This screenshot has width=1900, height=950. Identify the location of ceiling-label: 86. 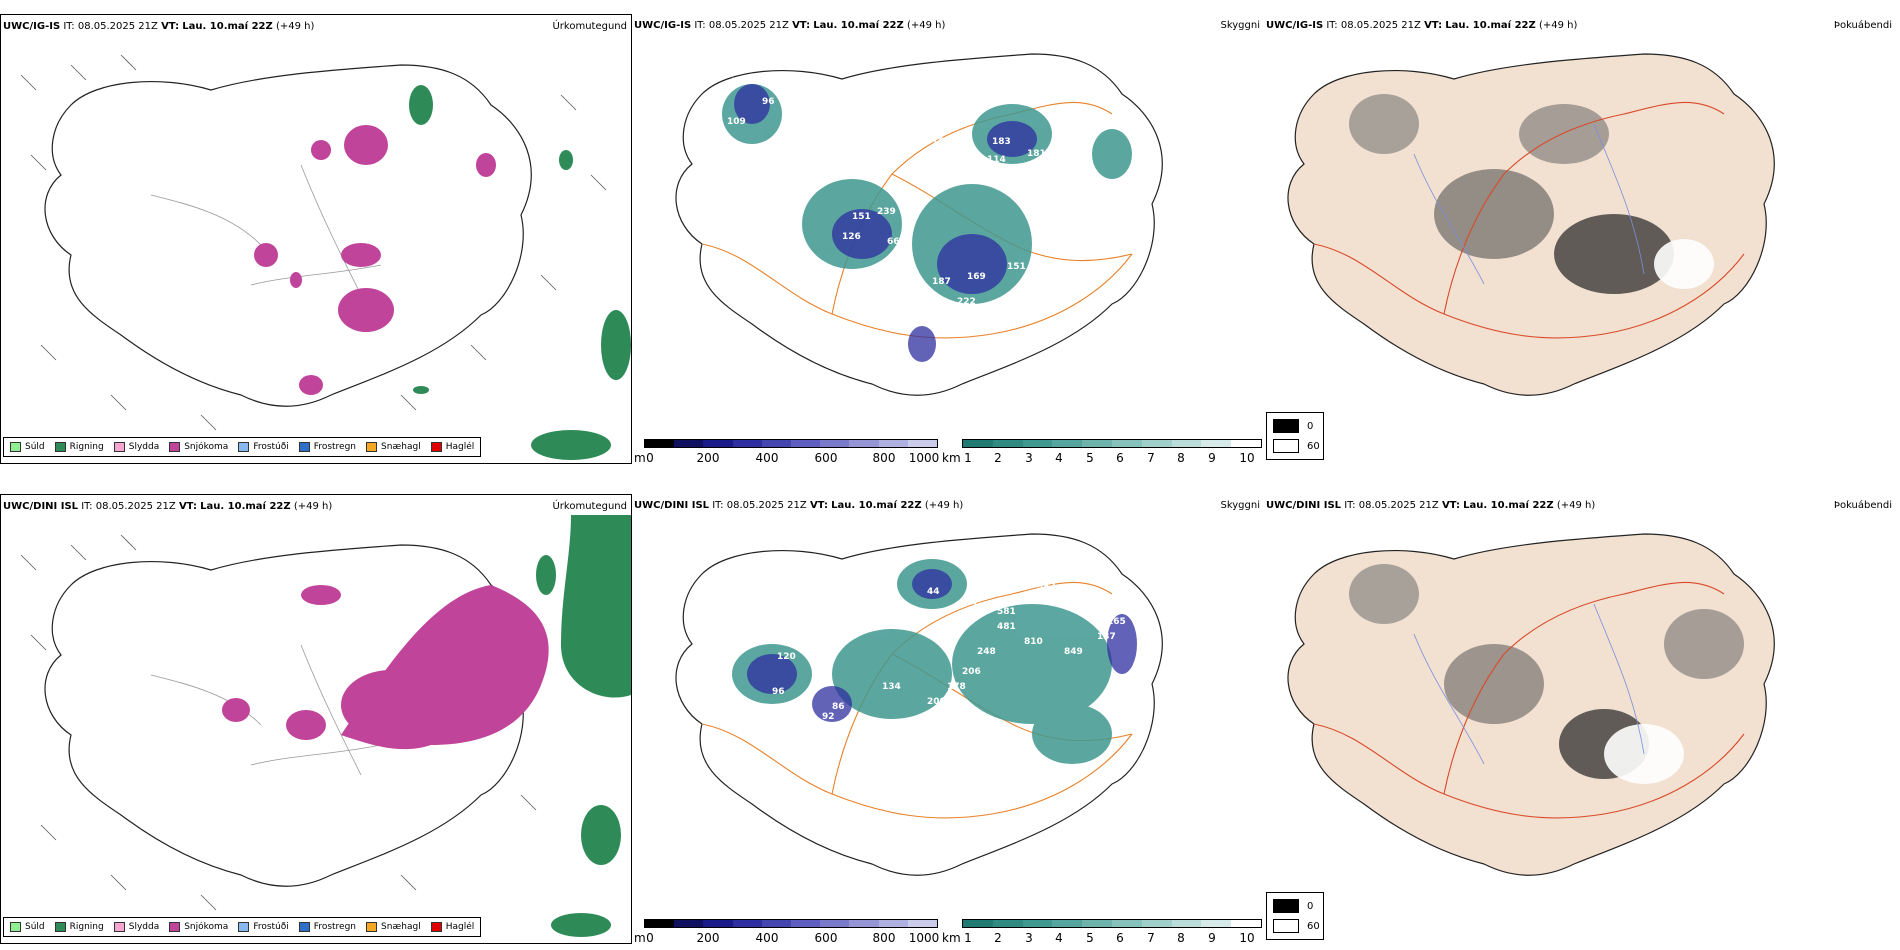
(838, 707).